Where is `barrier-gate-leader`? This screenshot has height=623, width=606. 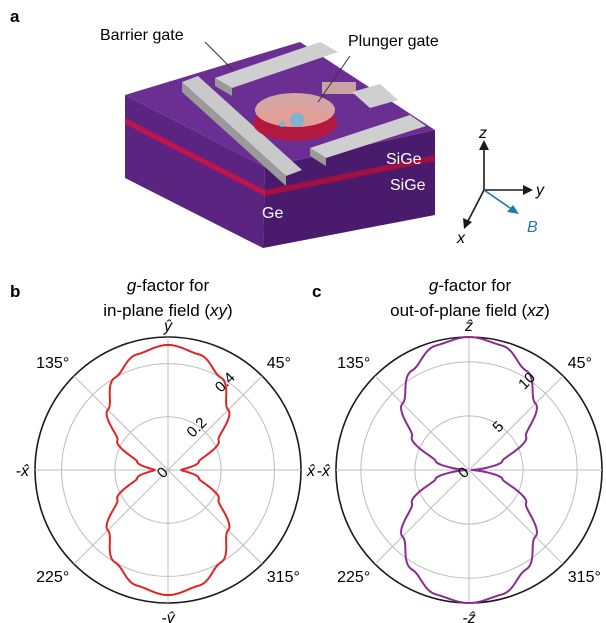 barrier-gate-leader is located at coordinates (219, 56).